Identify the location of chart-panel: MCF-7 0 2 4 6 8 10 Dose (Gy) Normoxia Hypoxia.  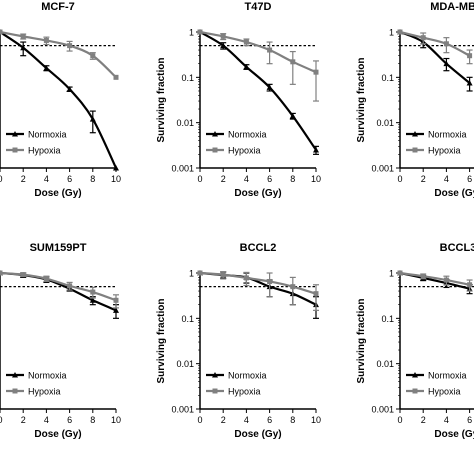
(60, 100).